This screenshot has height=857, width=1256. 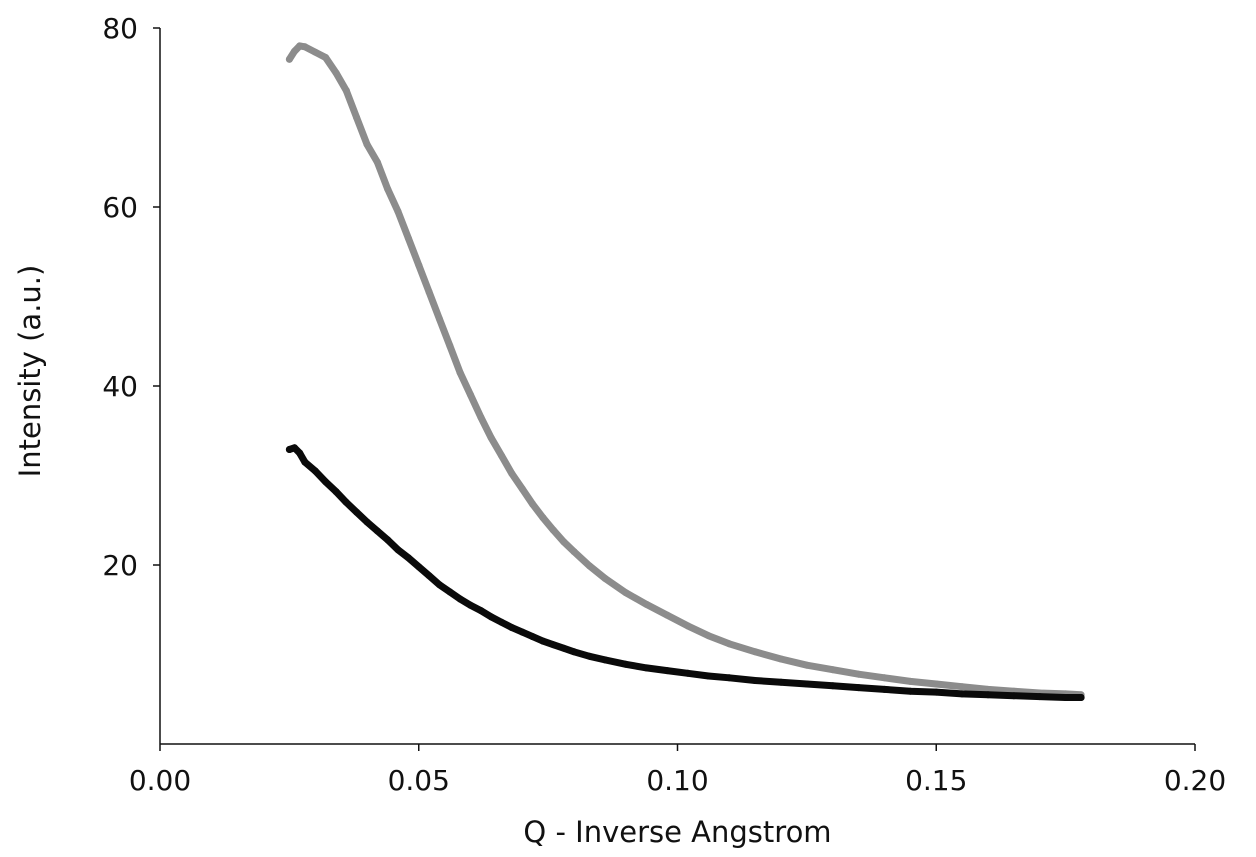 I want to click on x-tick-label: 0.05, so click(x=419, y=780).